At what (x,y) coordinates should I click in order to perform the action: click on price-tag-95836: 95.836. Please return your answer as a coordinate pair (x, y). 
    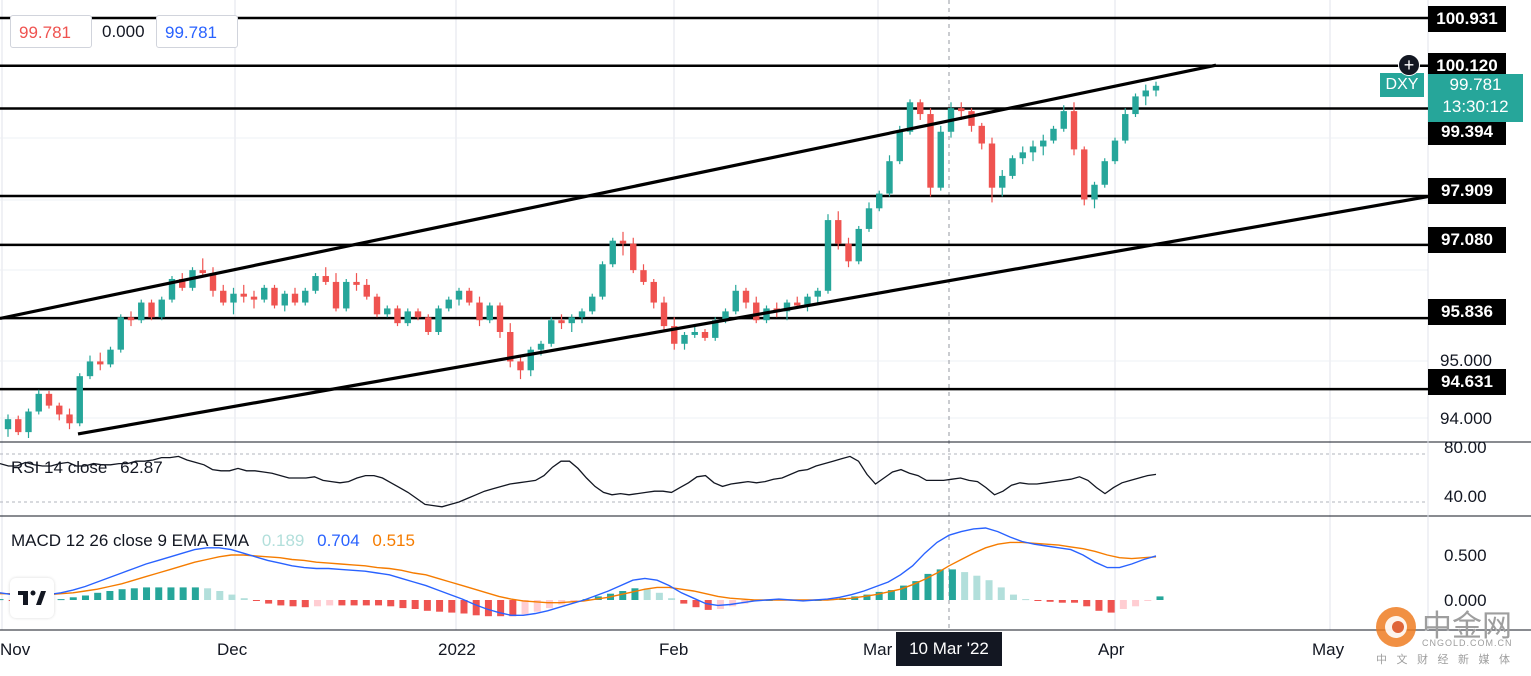
    Looking at the image, I should click on (1467, 312).